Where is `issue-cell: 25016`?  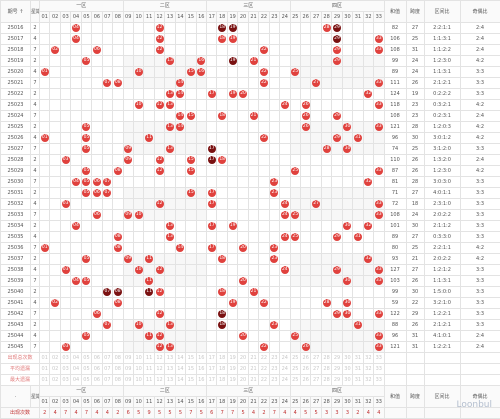
issue-cell: 25016 is located at coordinates (16, 28).